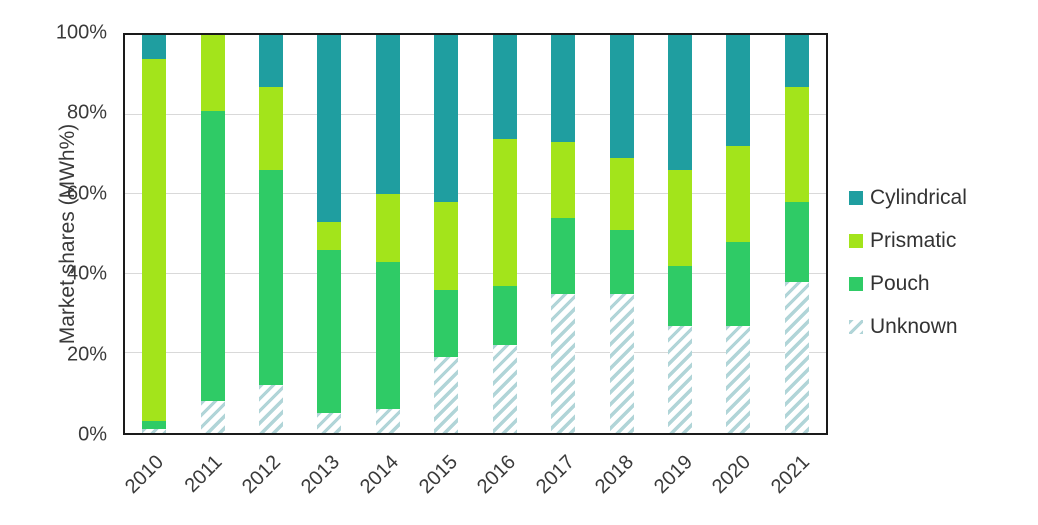 The width and height of the screenshot is (1038, 525). I want to click on bar-2020-segment-unknown, so click(738, 379).